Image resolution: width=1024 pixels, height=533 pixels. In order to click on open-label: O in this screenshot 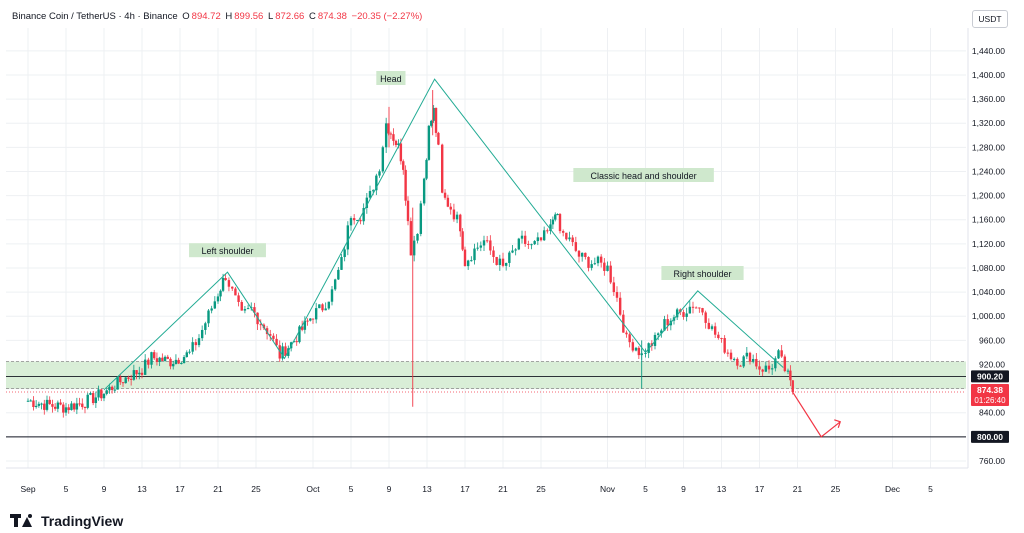, I will do `click(186, 16)`.